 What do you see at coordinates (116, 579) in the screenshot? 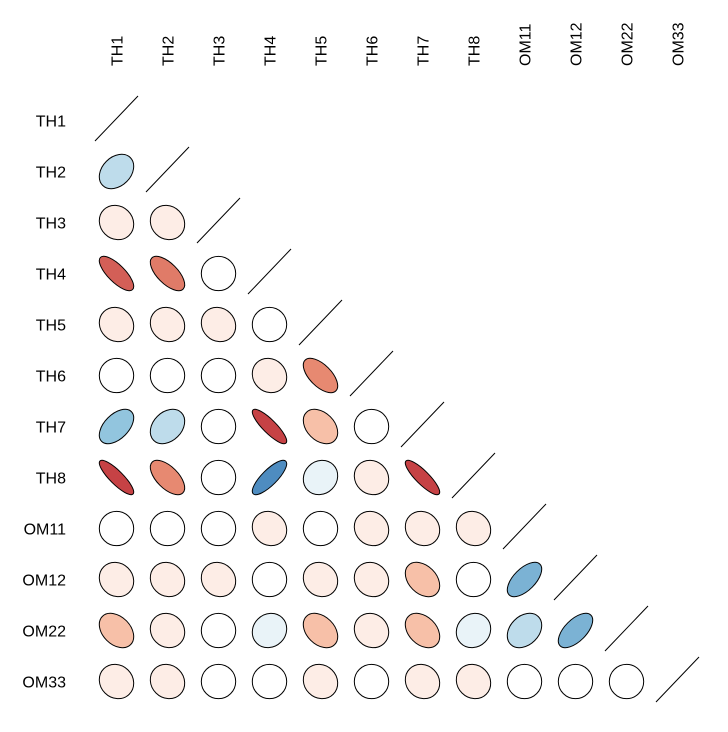
I see `cell-om12-th1` at bounding box center [116, 579].